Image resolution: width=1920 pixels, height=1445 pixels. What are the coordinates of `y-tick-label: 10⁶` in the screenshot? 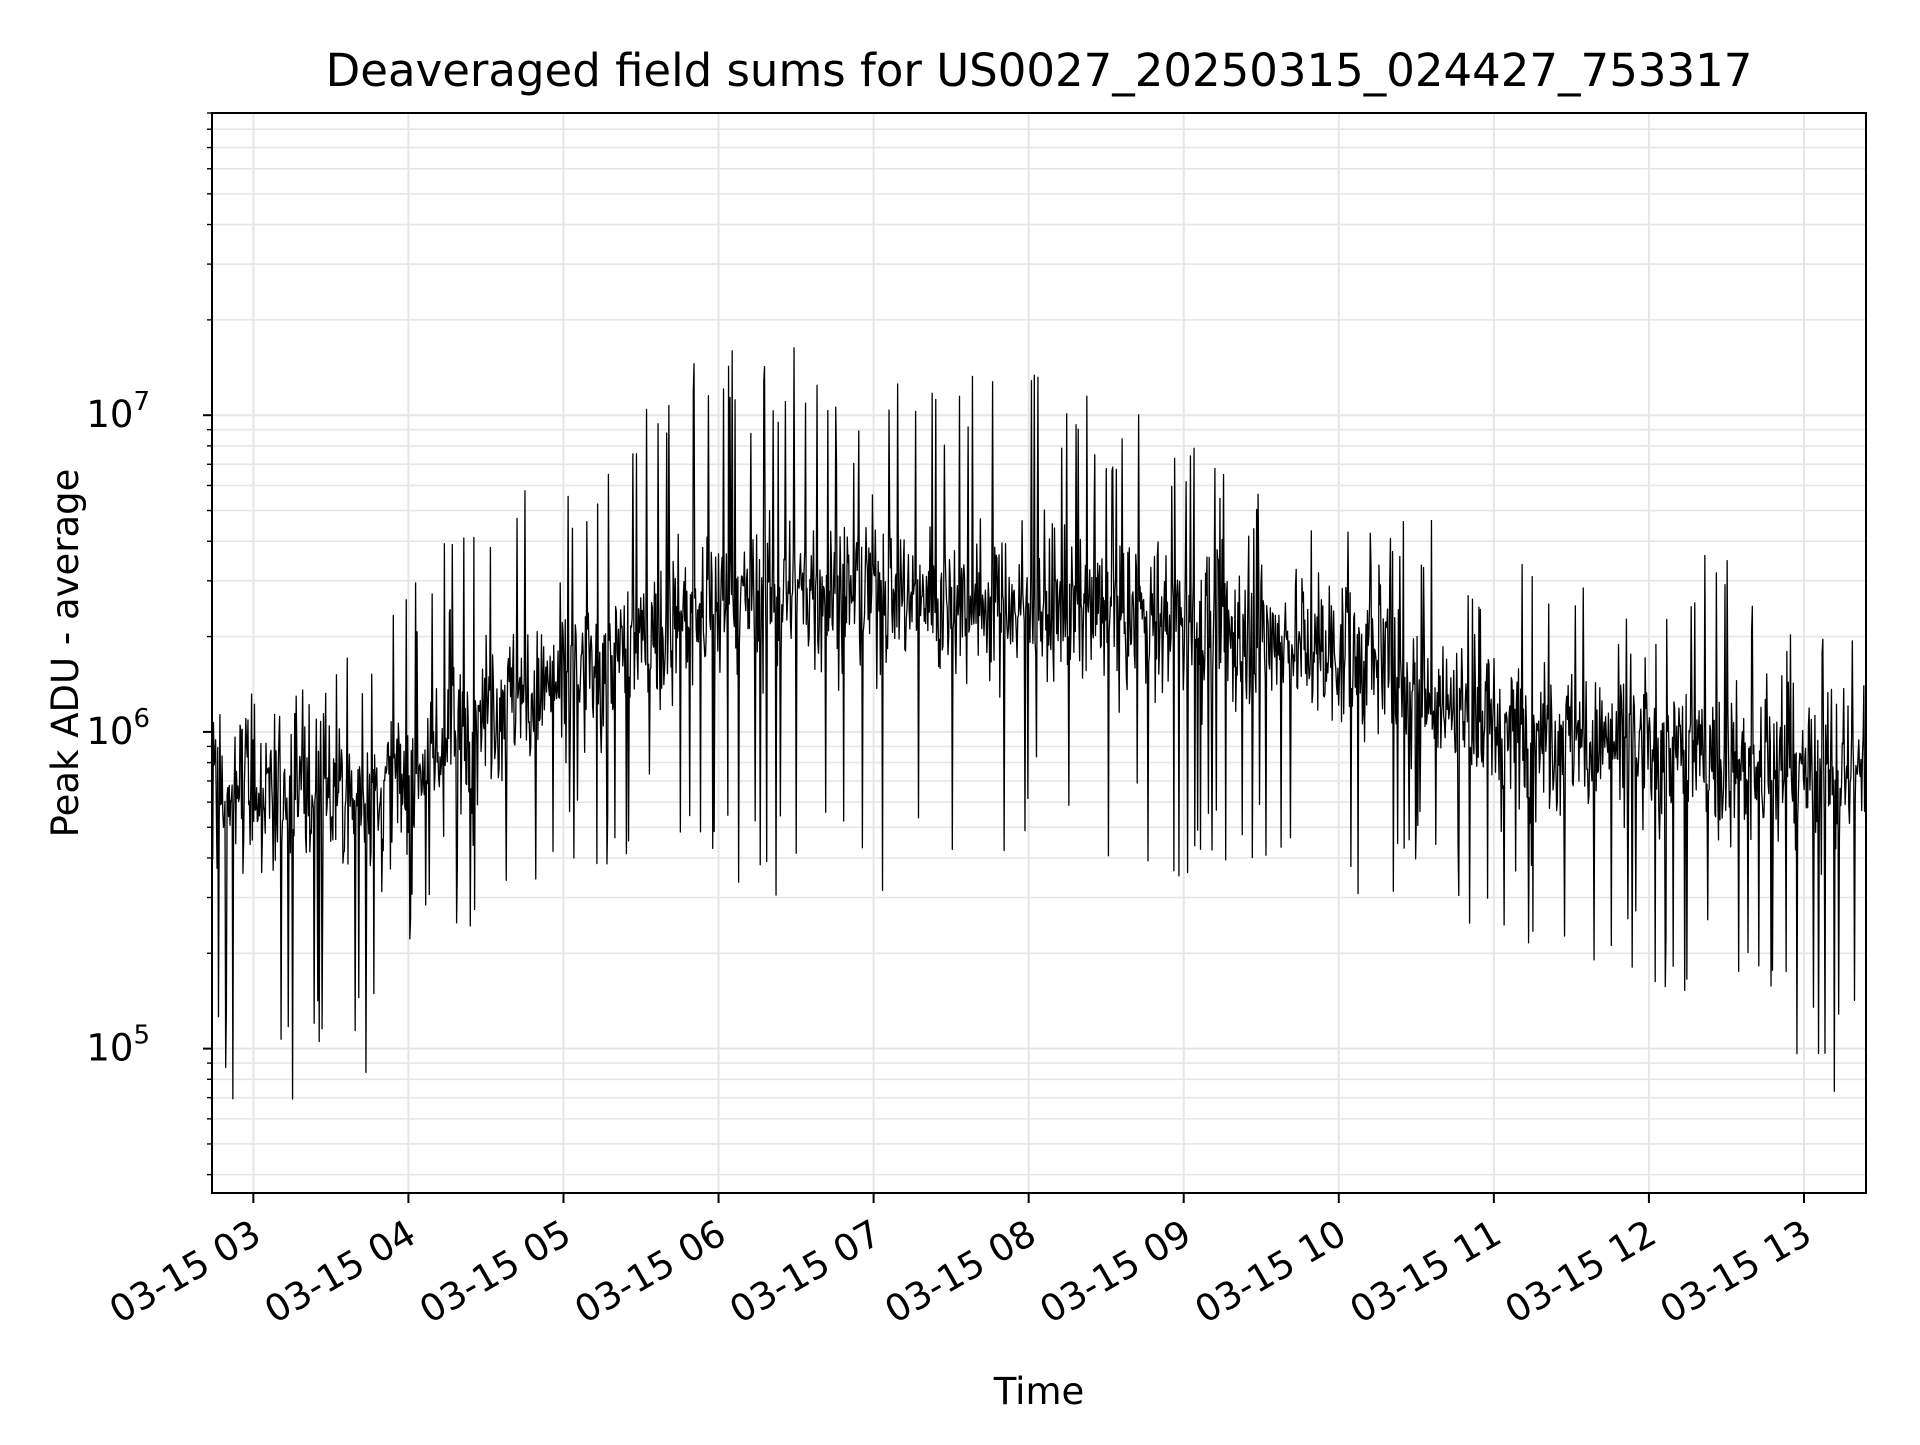 It's located at (118, 728).